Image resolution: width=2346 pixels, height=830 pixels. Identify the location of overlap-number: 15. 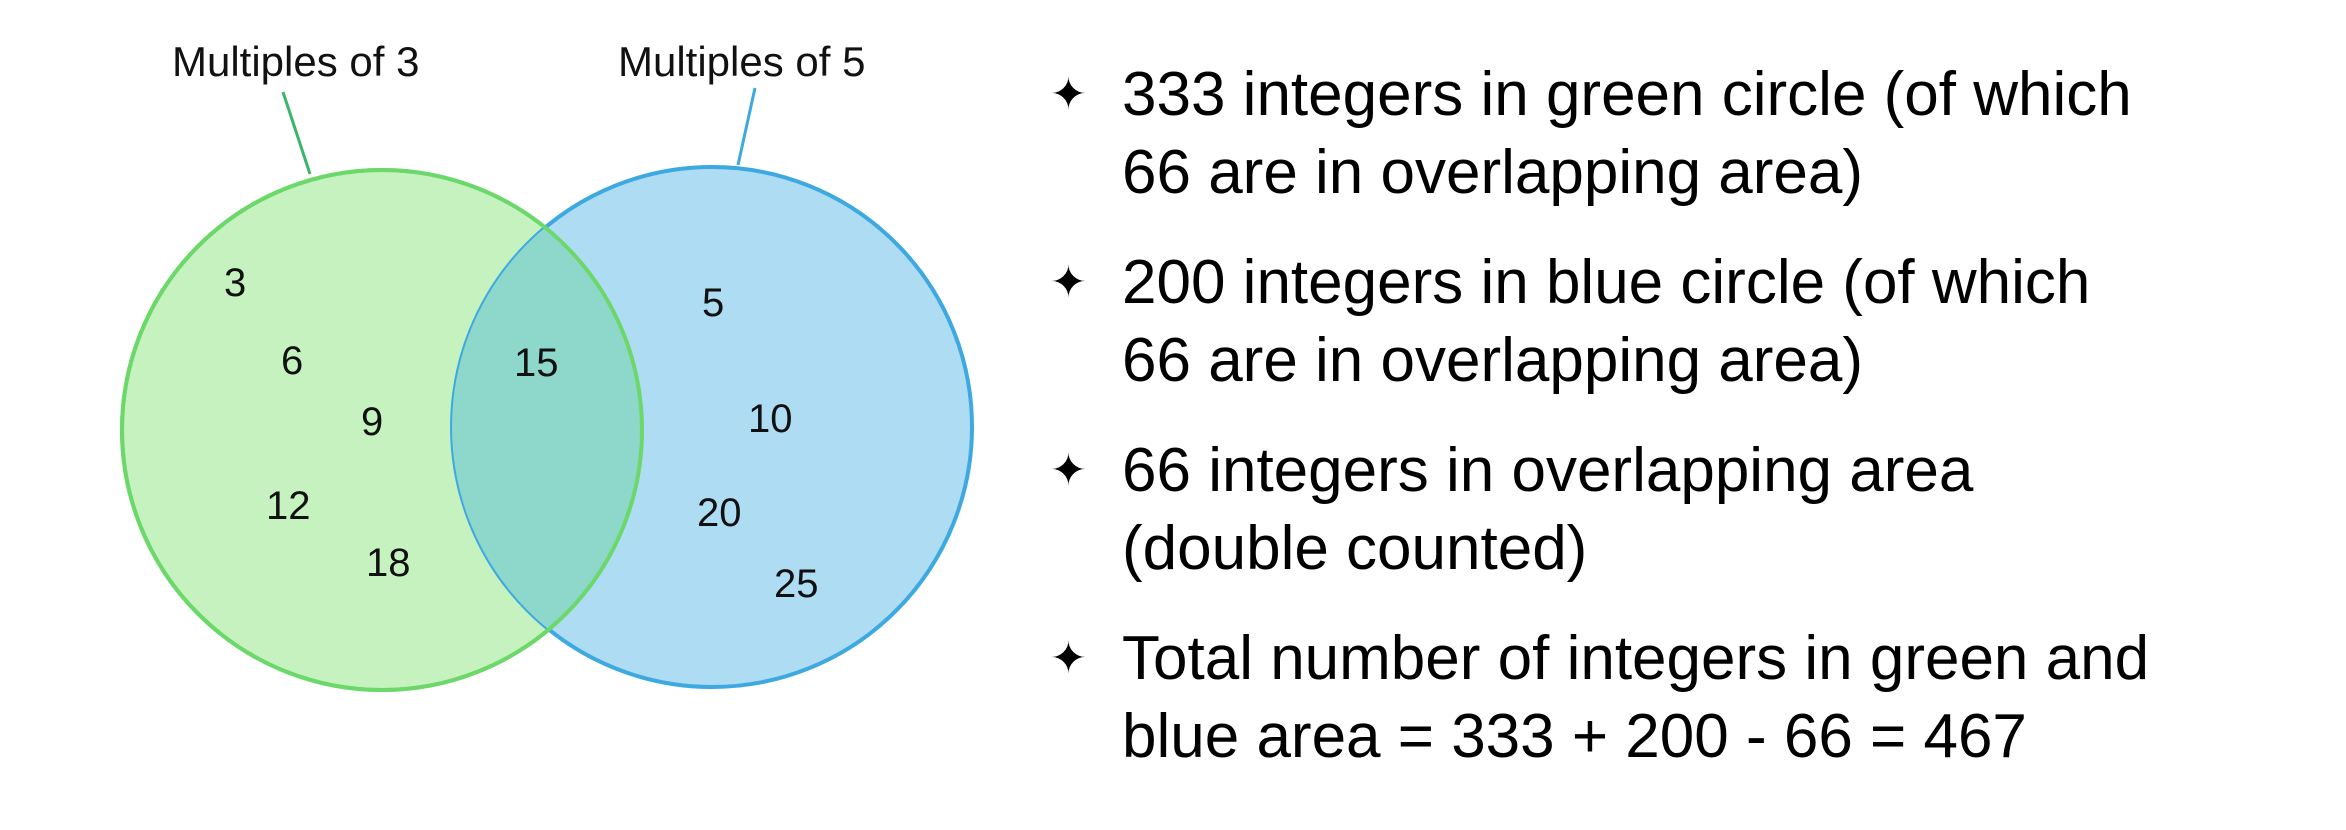
(536, 363).